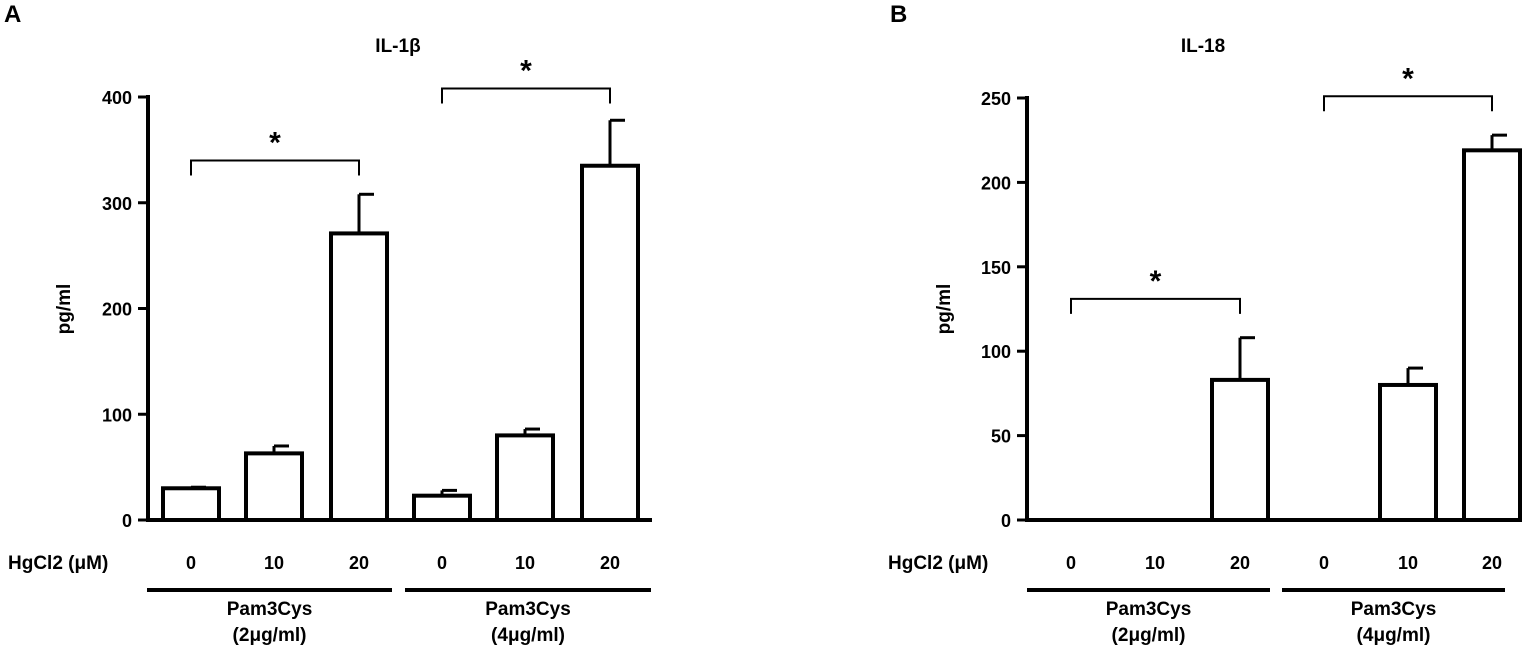 This screenshot has height=650, width=1533. I want to click on y-tick-label: 250, so click(996, 99).